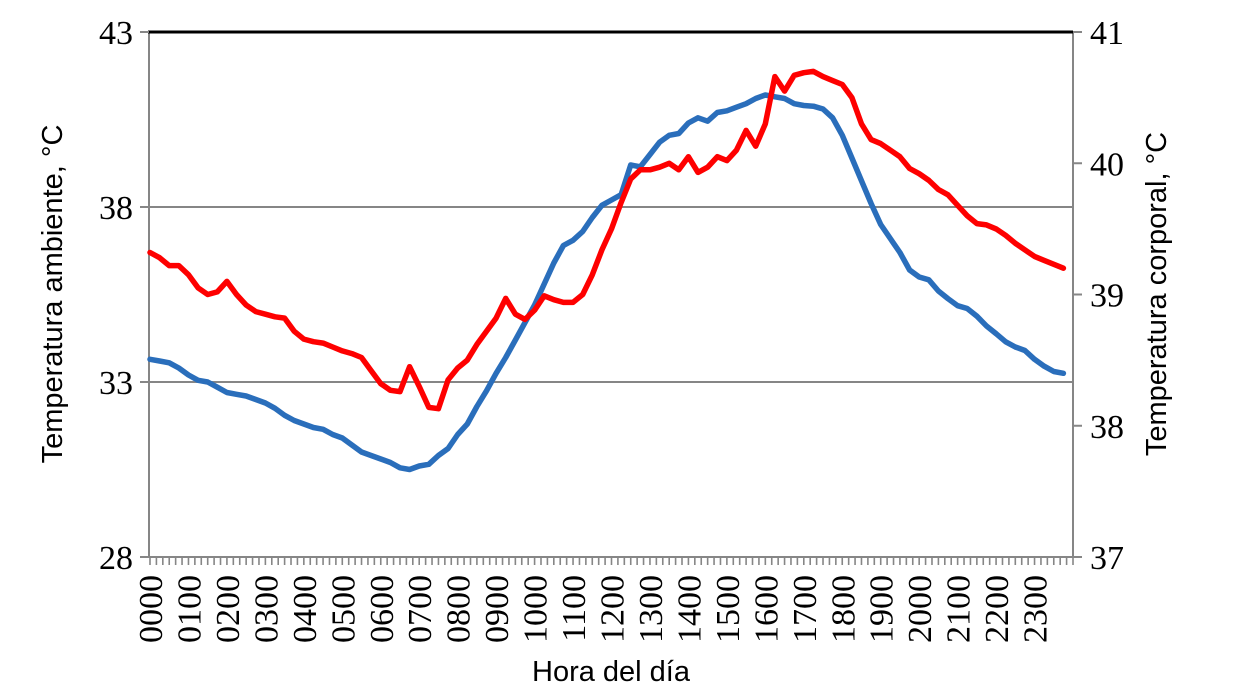  Describe the element at coordinates (151, 609) in the screenshot. I see `x-tick-label: 0000` at that location.